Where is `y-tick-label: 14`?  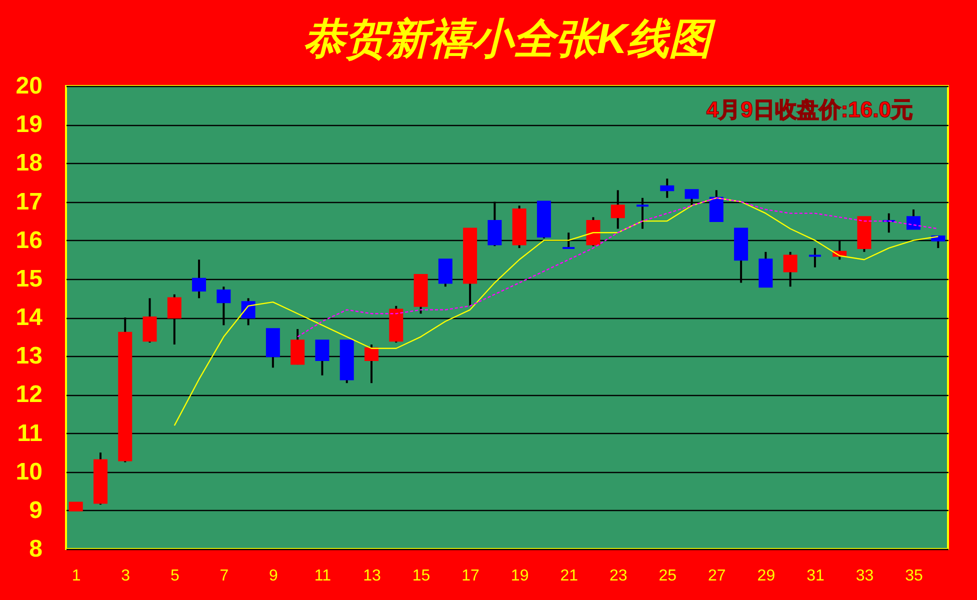
y-tick-label: 14 is located at coordinates (30, 317).